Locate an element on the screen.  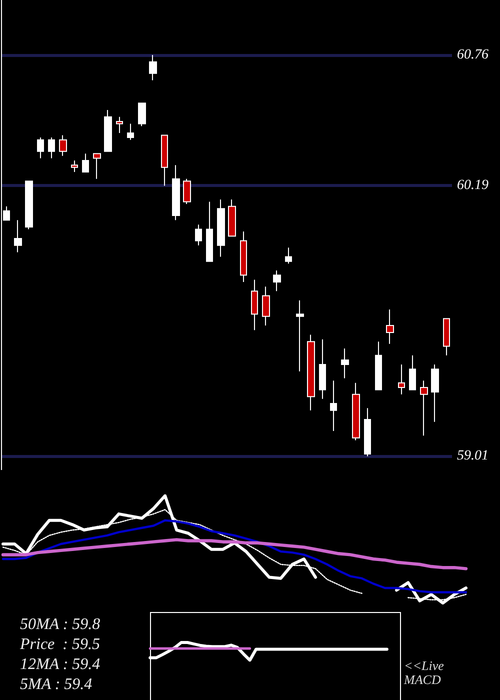
text: <<Live MACD is located at coordinates (424, 672).